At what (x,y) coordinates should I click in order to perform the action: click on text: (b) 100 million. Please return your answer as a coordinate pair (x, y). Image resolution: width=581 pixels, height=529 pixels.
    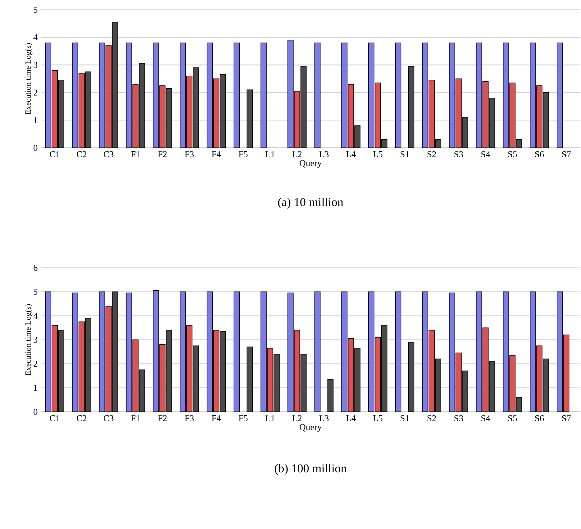
    Looking at the image, I should click on (311, 470).